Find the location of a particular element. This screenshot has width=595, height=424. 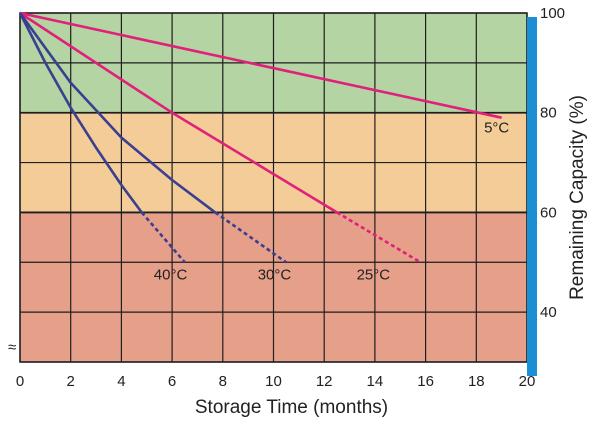

x-tick-16: 16 is located at coordinates (425, 381).